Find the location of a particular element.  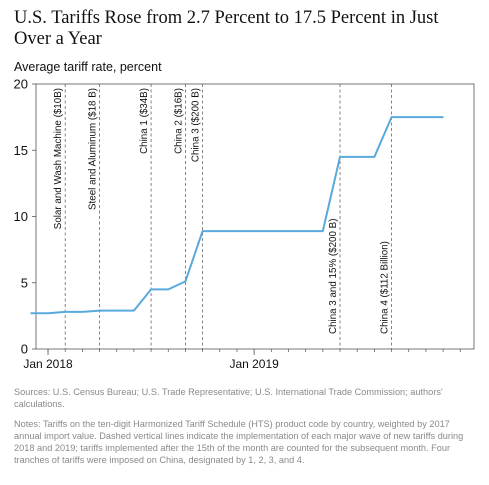

y-tick-label: 5 is located at coordinates (24, 282).